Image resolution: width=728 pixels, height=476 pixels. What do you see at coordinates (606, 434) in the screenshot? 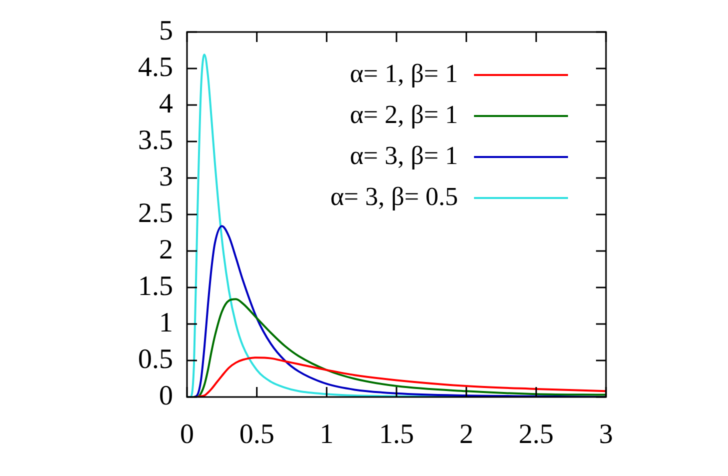
I see `x-tick-label: 3` at bounding box center [606, 434].